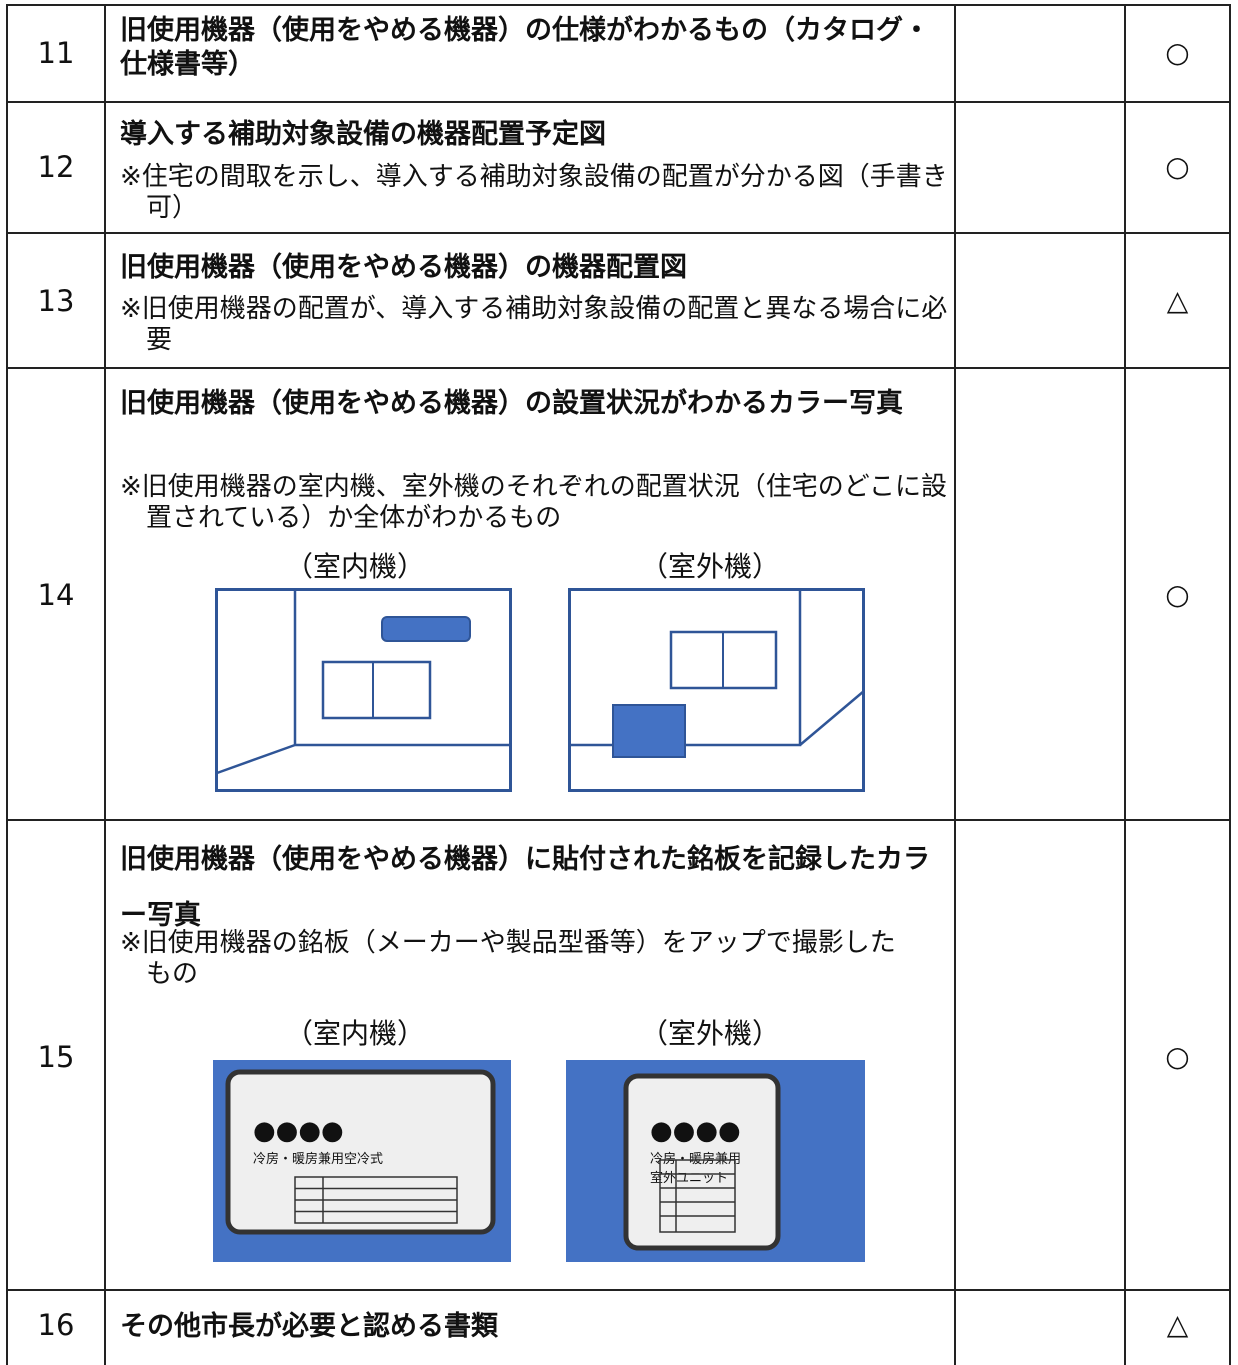  I want to click on outdoor-nameplate: ●●●● 冷房・暖房兼用 室外ユニット, so click(715, 1161).